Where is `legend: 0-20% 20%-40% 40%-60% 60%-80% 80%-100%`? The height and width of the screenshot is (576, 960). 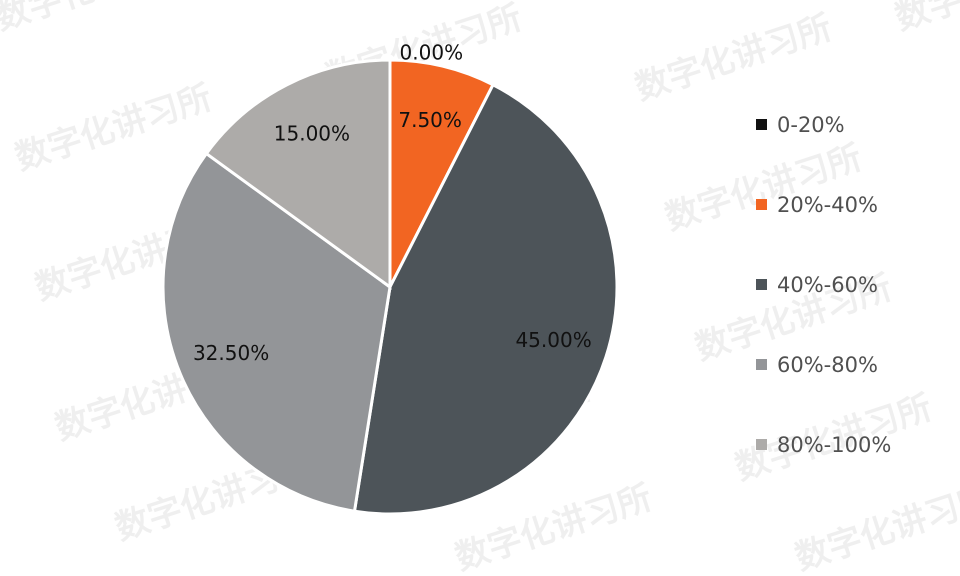 legend: 0-20% 20%-40% 40%-60% 60%-80% 80%-100% is located at coordinates (823, 285).